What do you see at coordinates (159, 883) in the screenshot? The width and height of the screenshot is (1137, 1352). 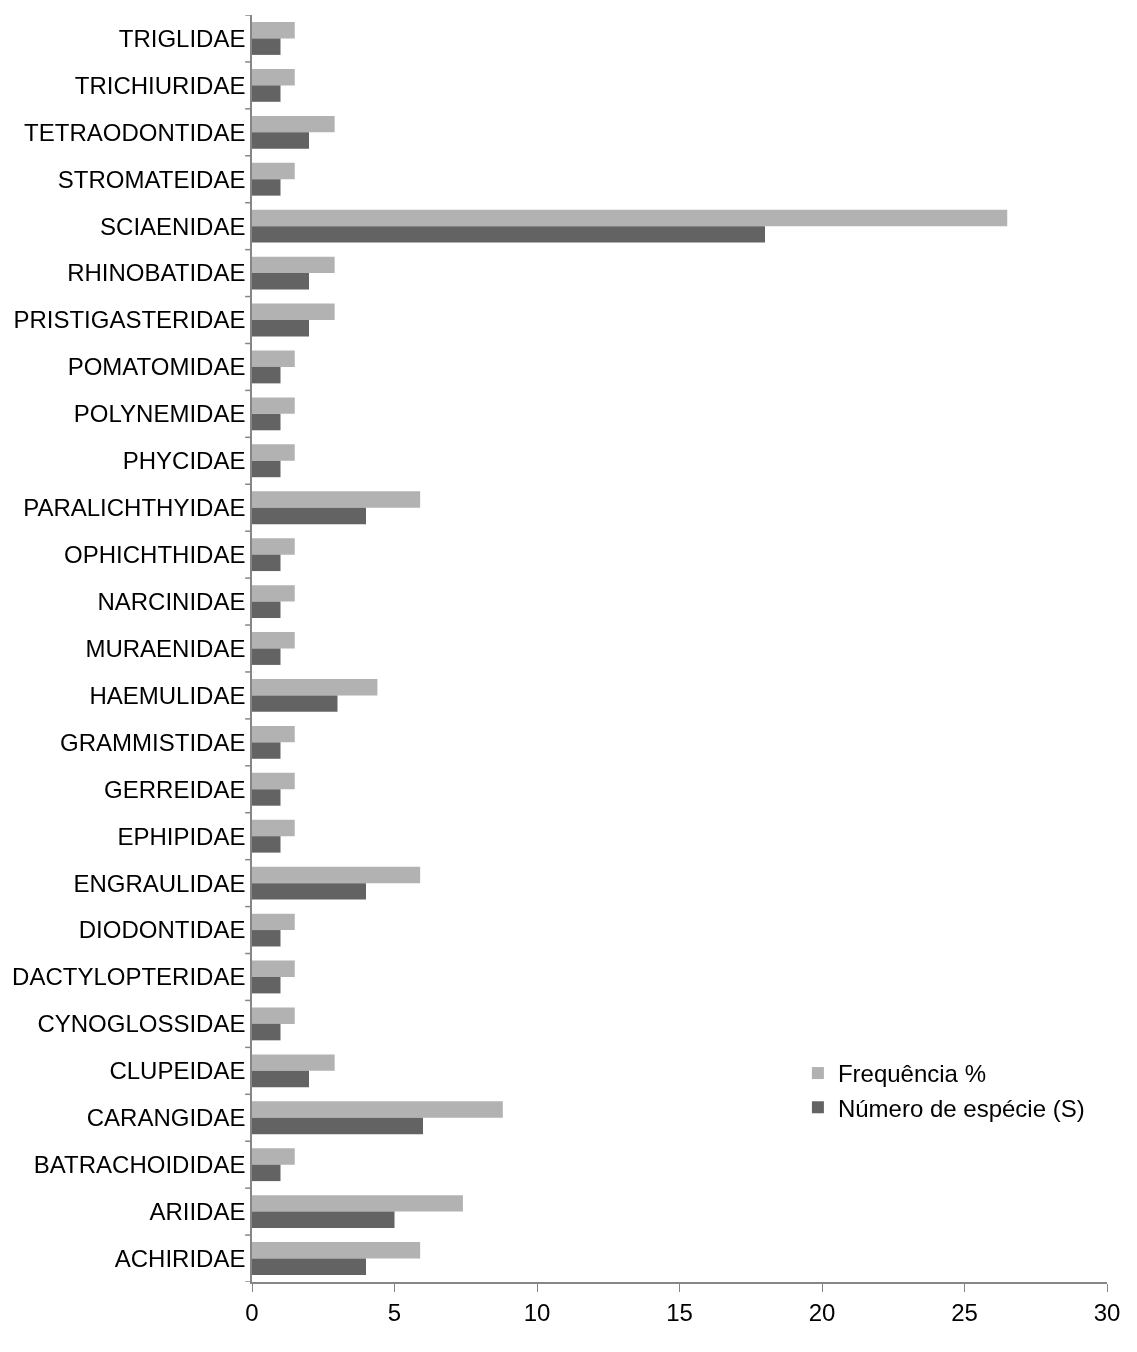 I see `y-tick-label: ENGRAULIDAE` at bounding box center [159, 883].